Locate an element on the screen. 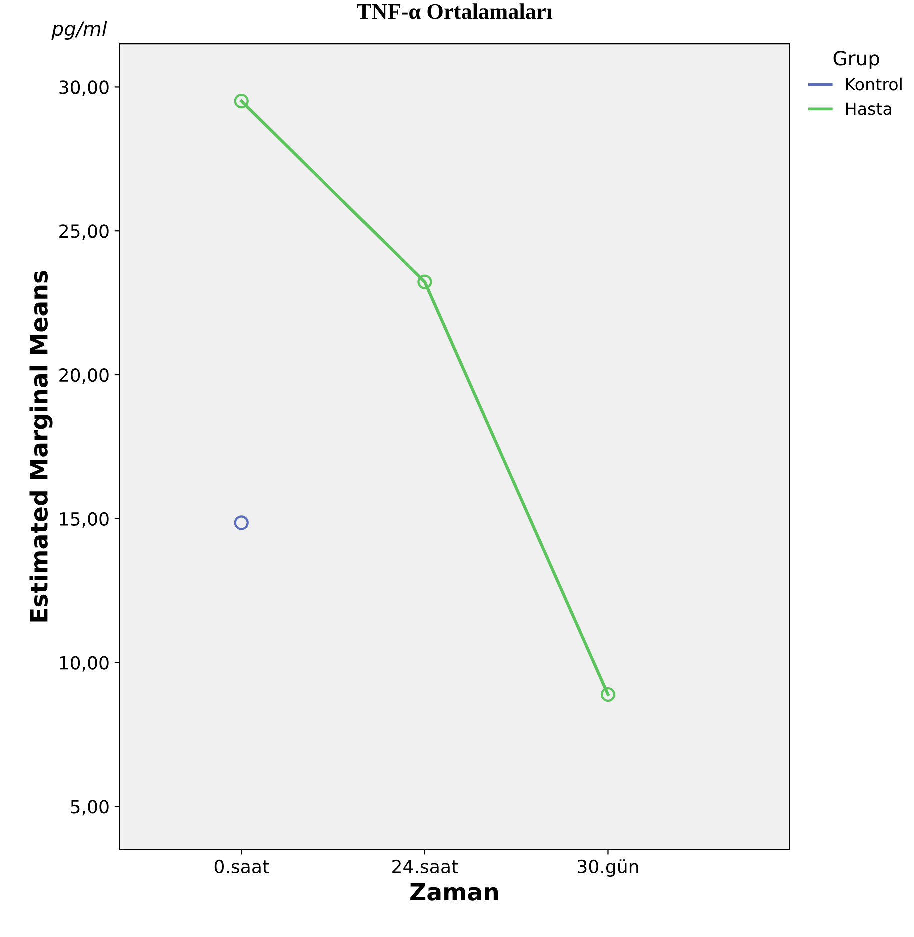 The image size is (914, 937). text: pg/ml is located at coordinates (80, 30).